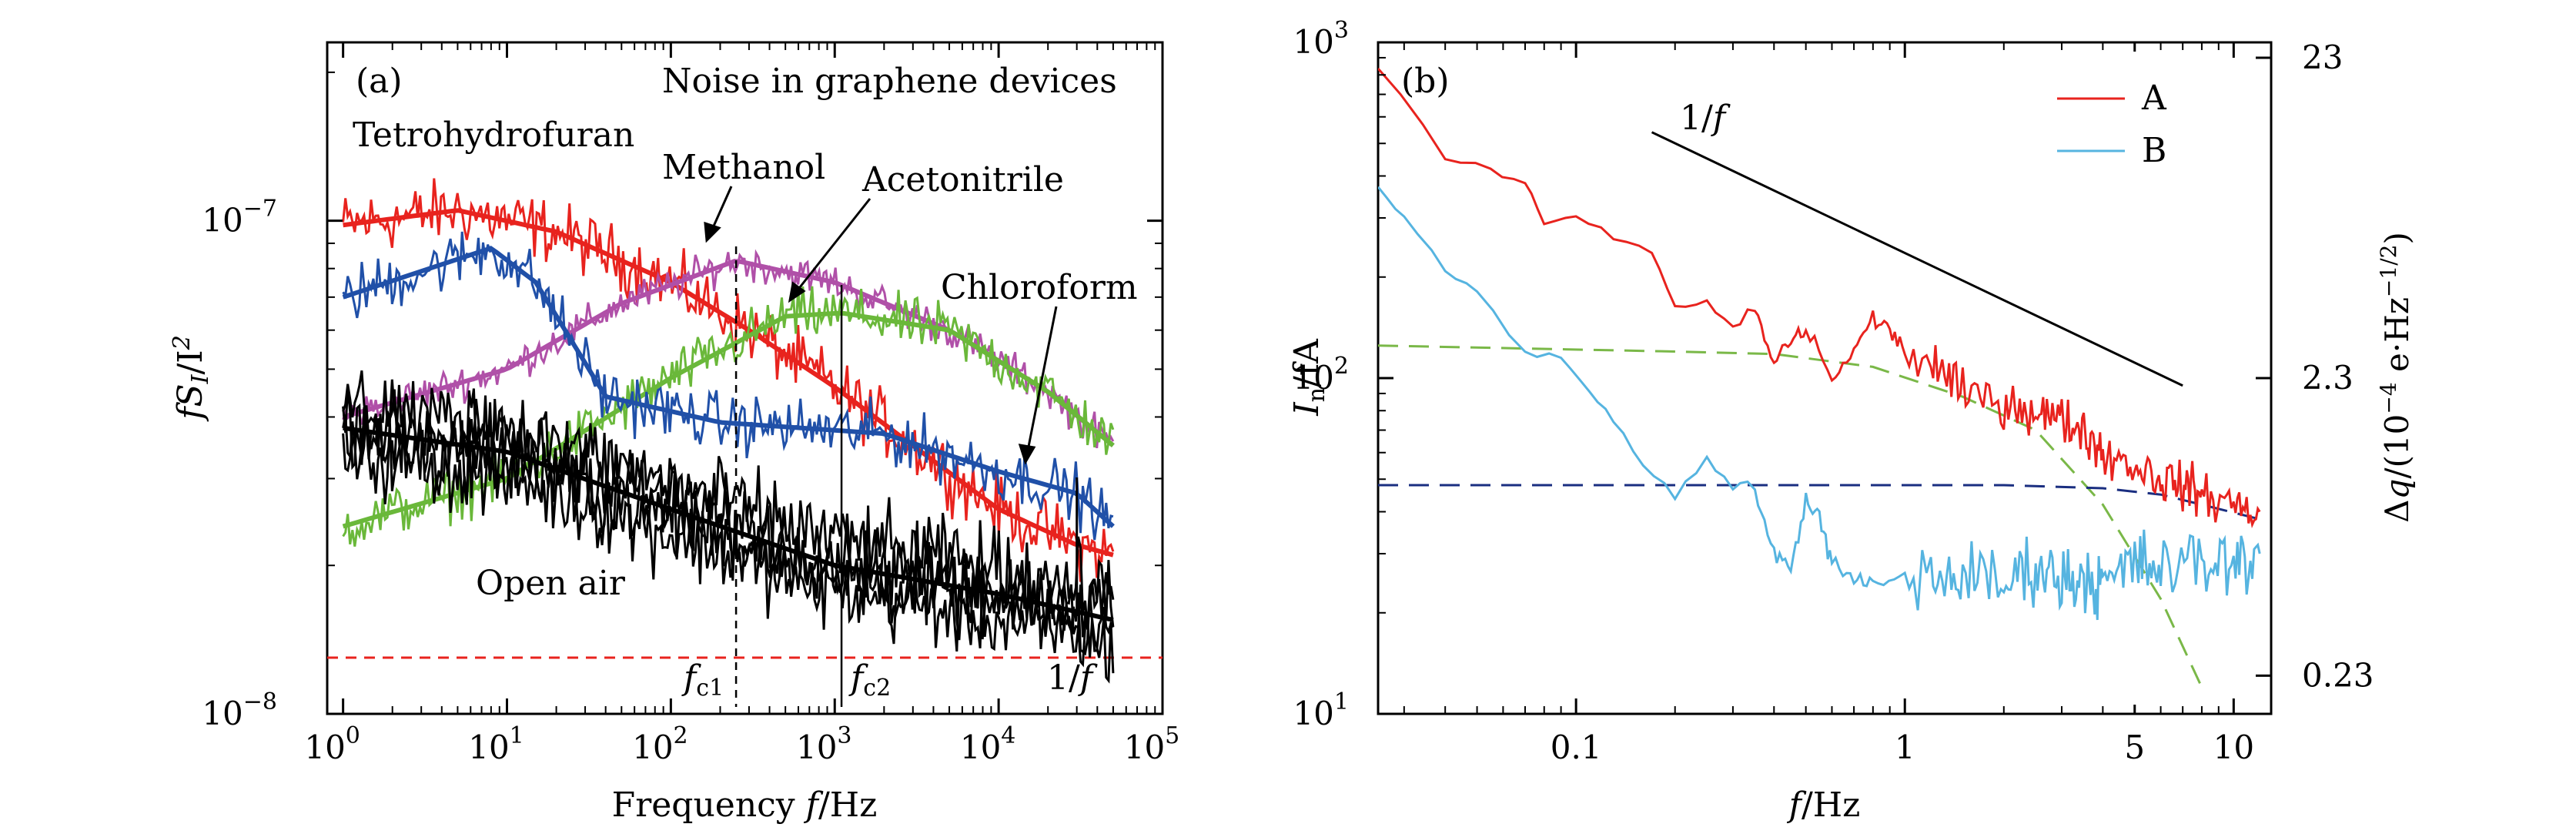 The width and height of the screenshot is (2576, 834). Describe the element at coordinates (881, 325) in the screenshot. I see `annotation-arrows` at that location.